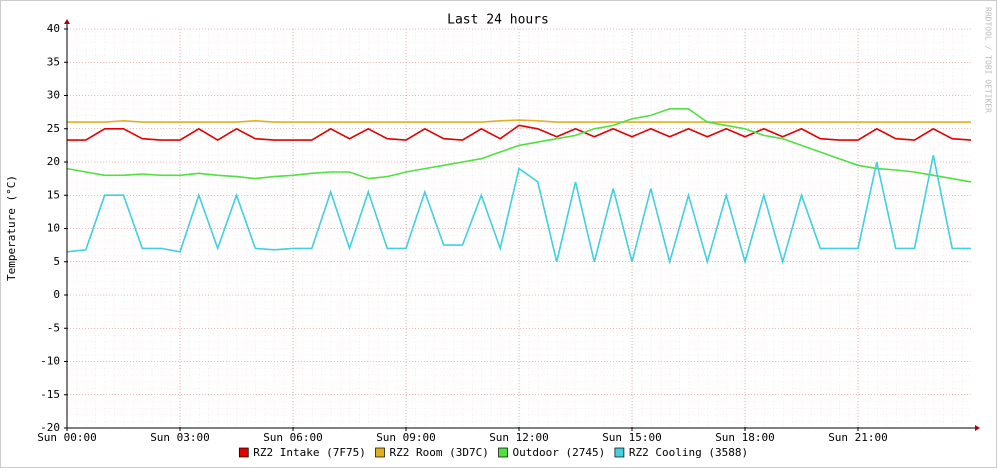 The height and width of the screenshot is (468, 997). Describe the element at coordinates (50, 361) in the screenshot. I see `y-tick-label: -10` at that location.